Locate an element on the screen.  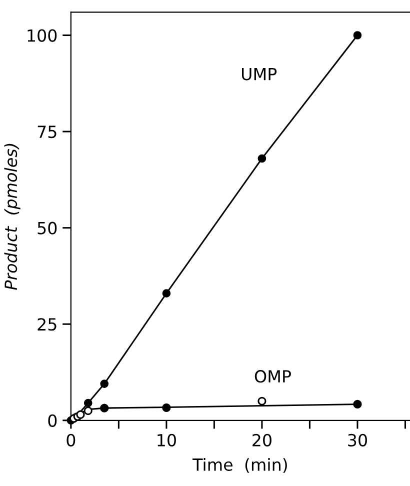
x-tick-label: 0 is located at coordinates (71, 440).